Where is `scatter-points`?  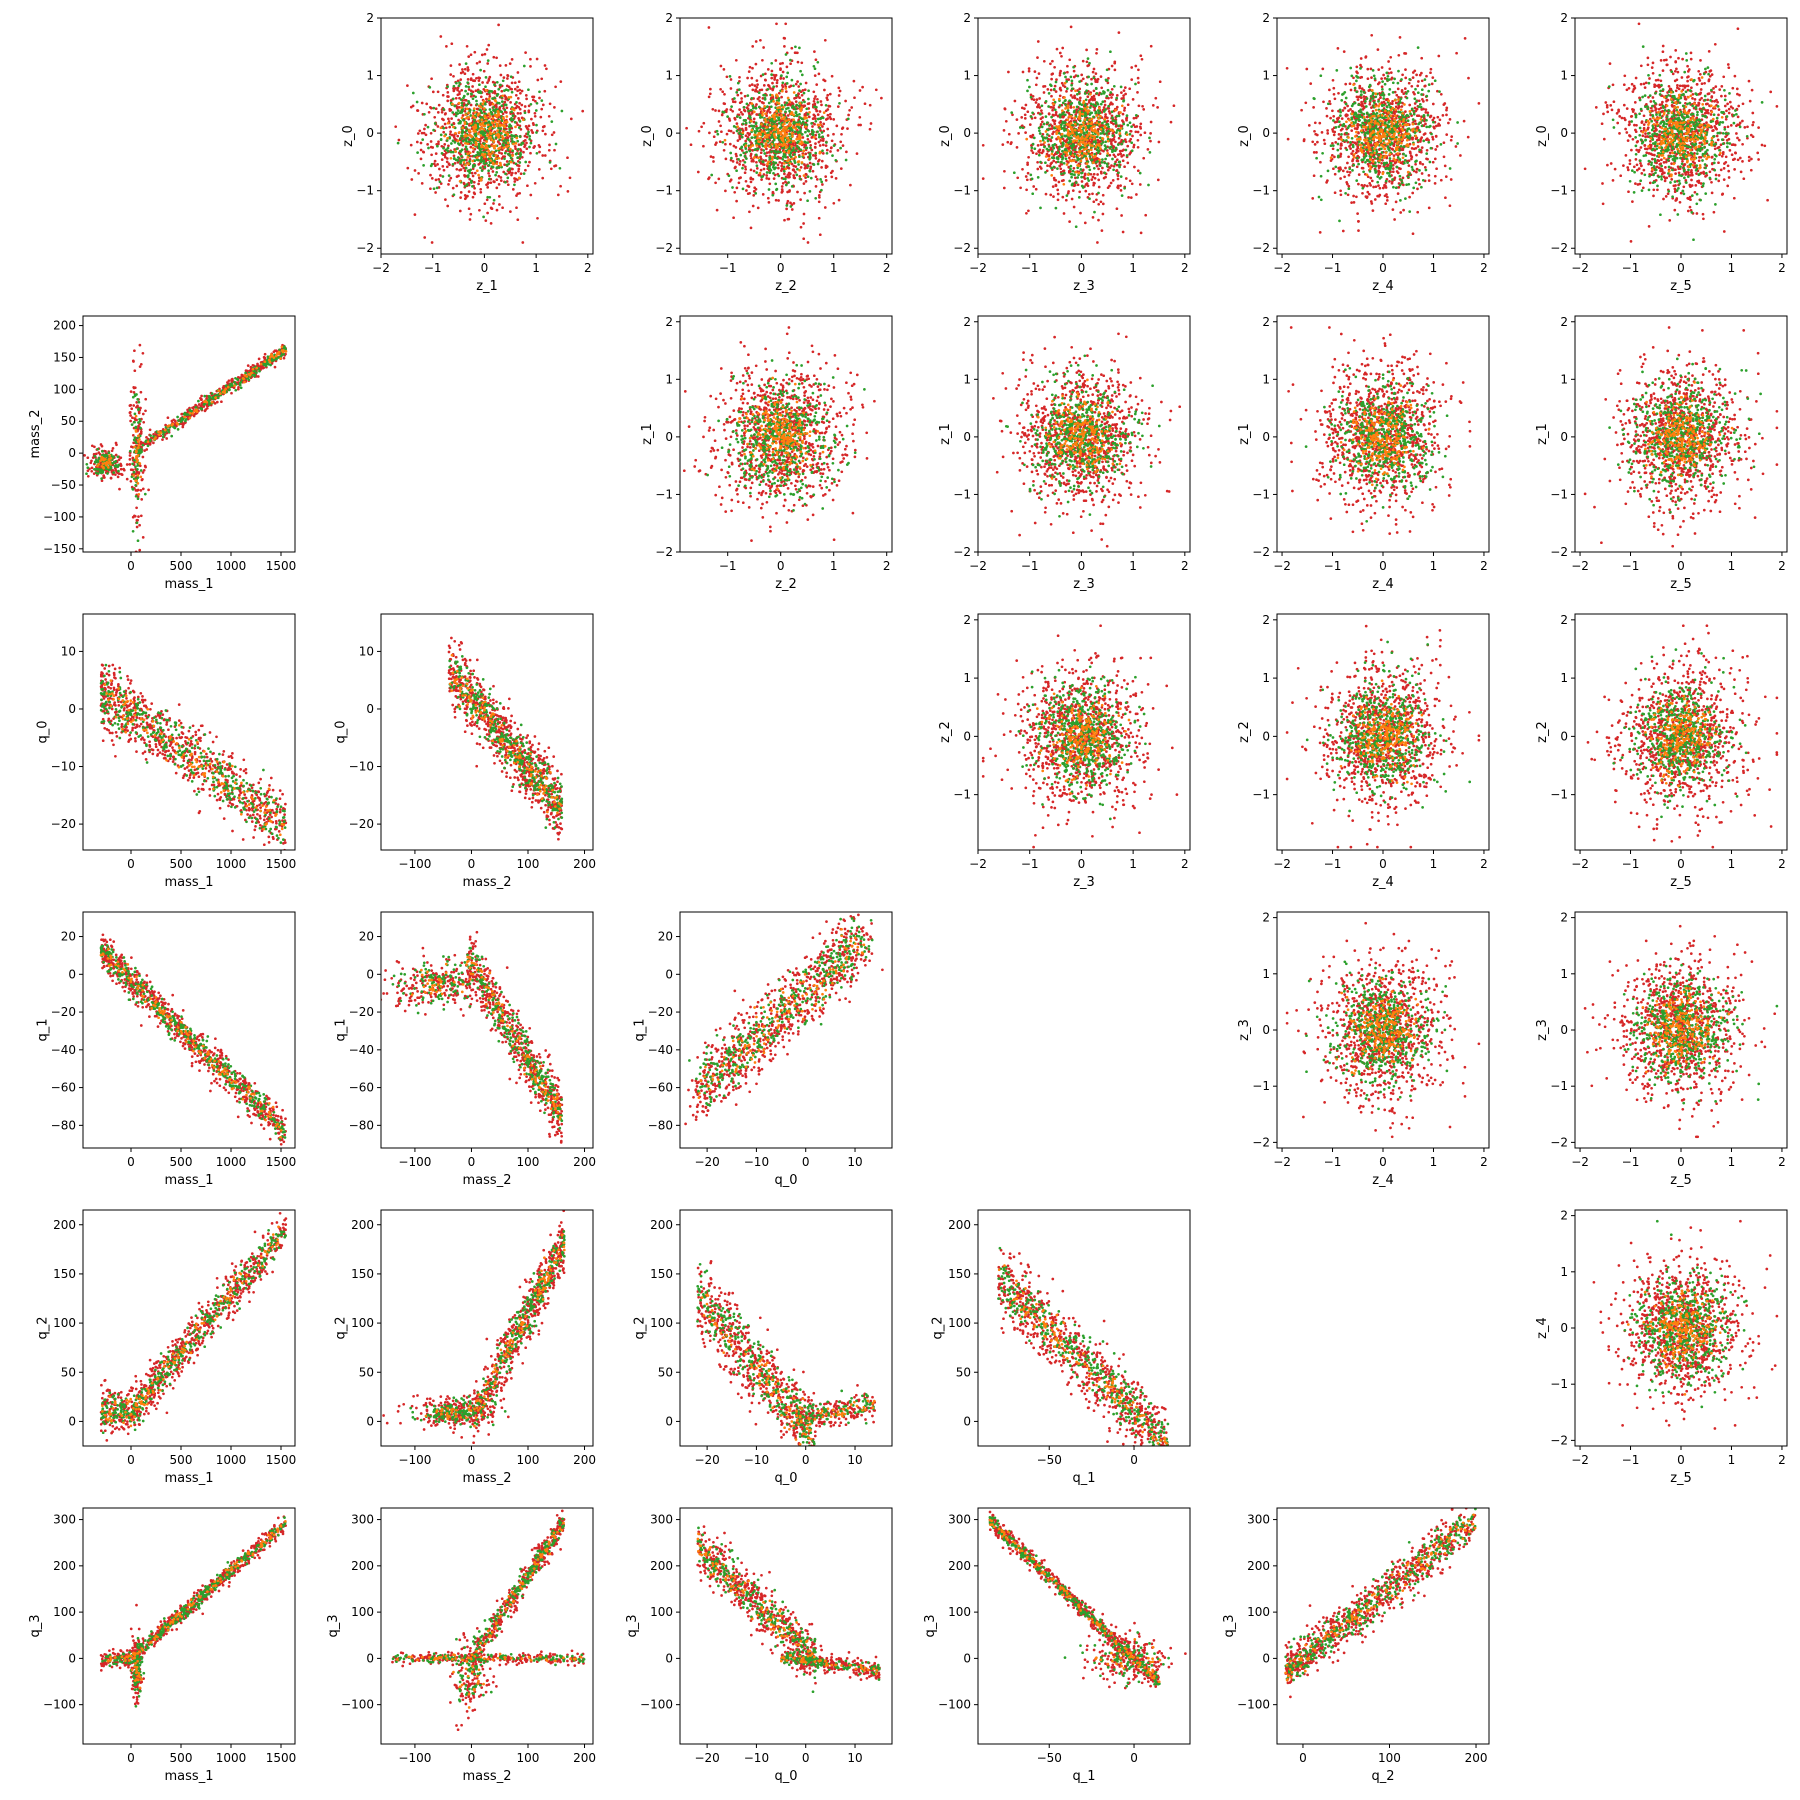 scatter-points is located at coordinates (1383, 134).